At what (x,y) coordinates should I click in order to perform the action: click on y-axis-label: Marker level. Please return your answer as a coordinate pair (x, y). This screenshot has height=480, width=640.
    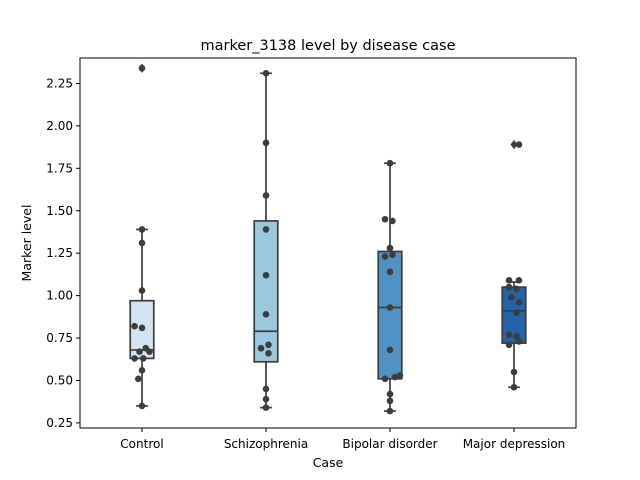
    Looking at the image, I should click on (26, 243).